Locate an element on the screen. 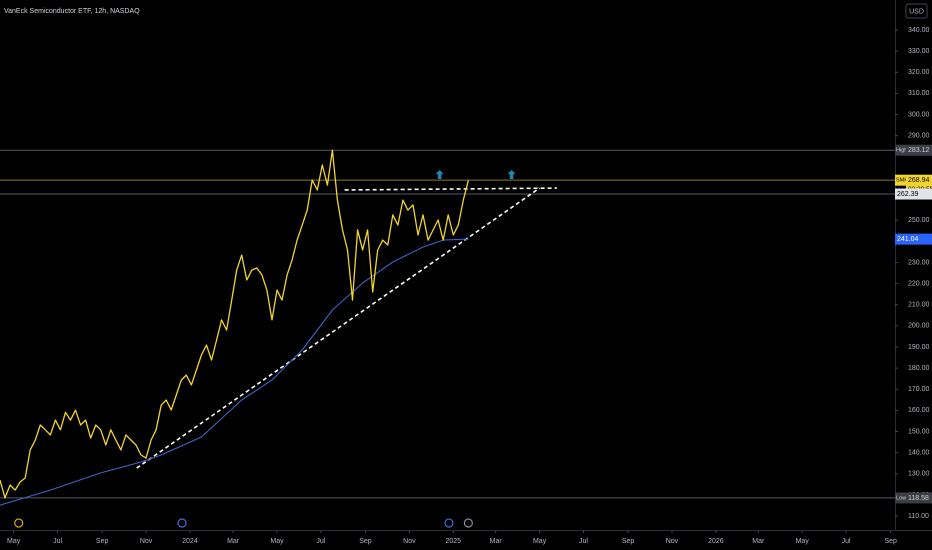 This screenshot has height=550, width=932. x-tick-label: 2025 is located at coordinates (453, 541).